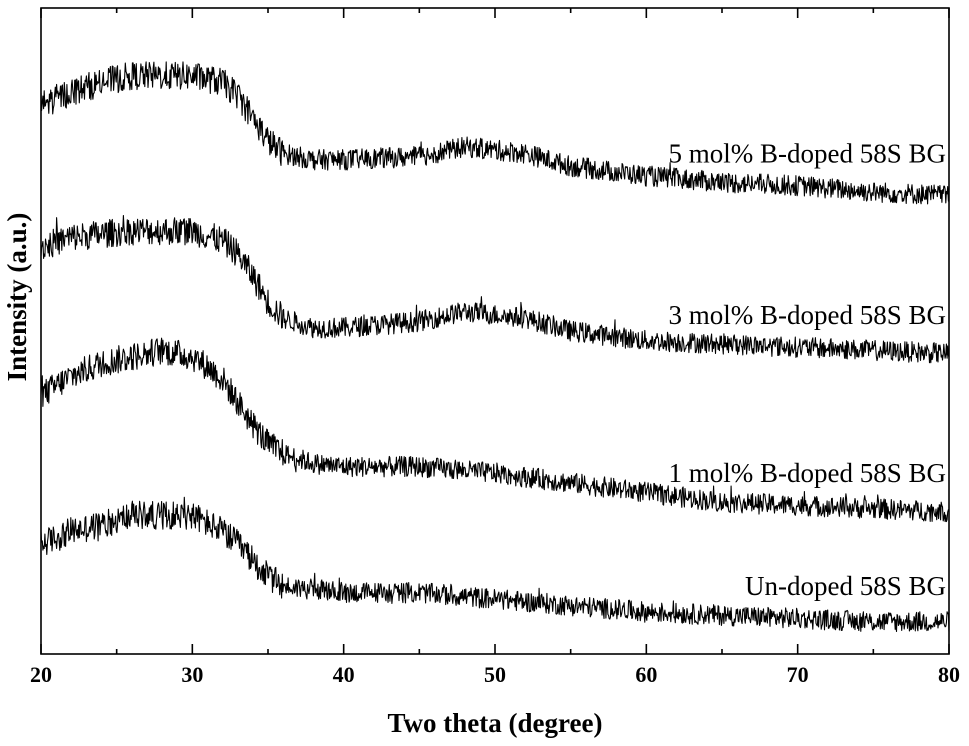 Image resolution: width=969 pixels, height=746 pixels. Describe the element at coordinates (807, 153) in the screenshot. I see `series-label-3: 5 mol% B-doped 58S BG` at that location.